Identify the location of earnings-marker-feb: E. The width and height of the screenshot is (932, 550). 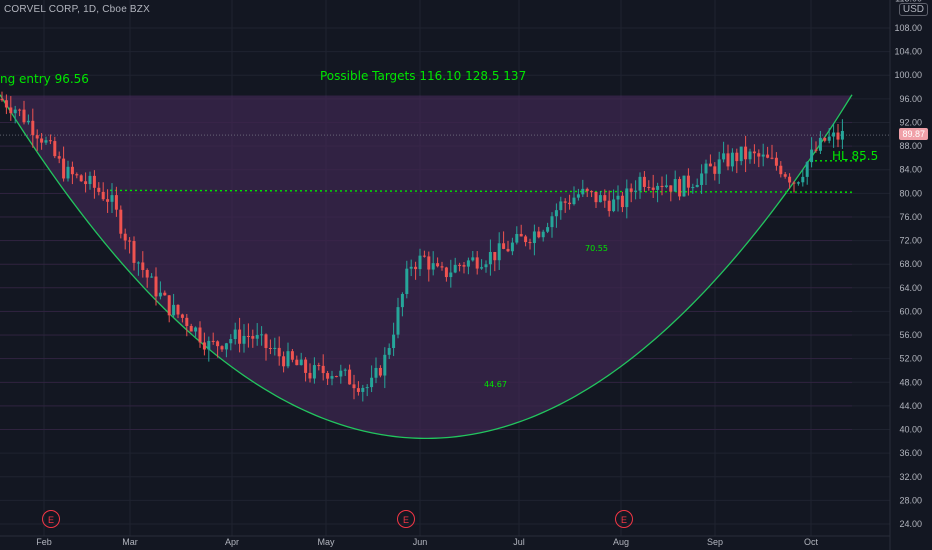
(51, 519).